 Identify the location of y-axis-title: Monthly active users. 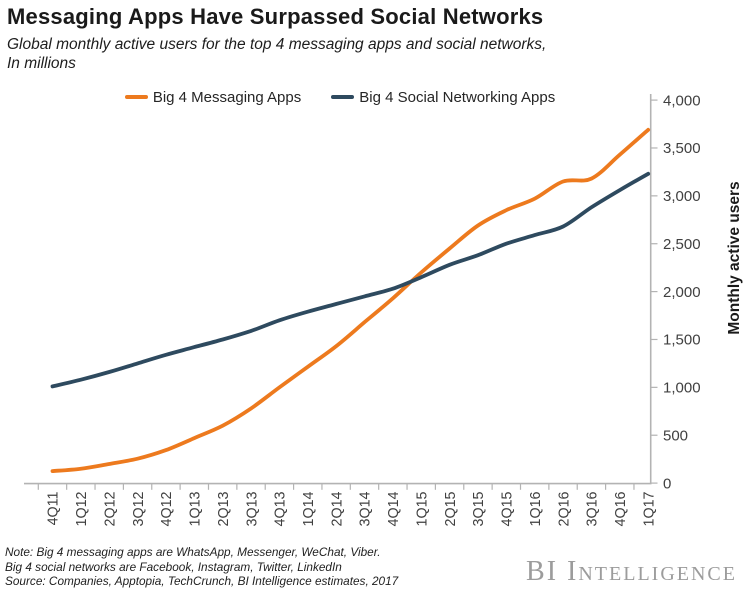
(734, 257).